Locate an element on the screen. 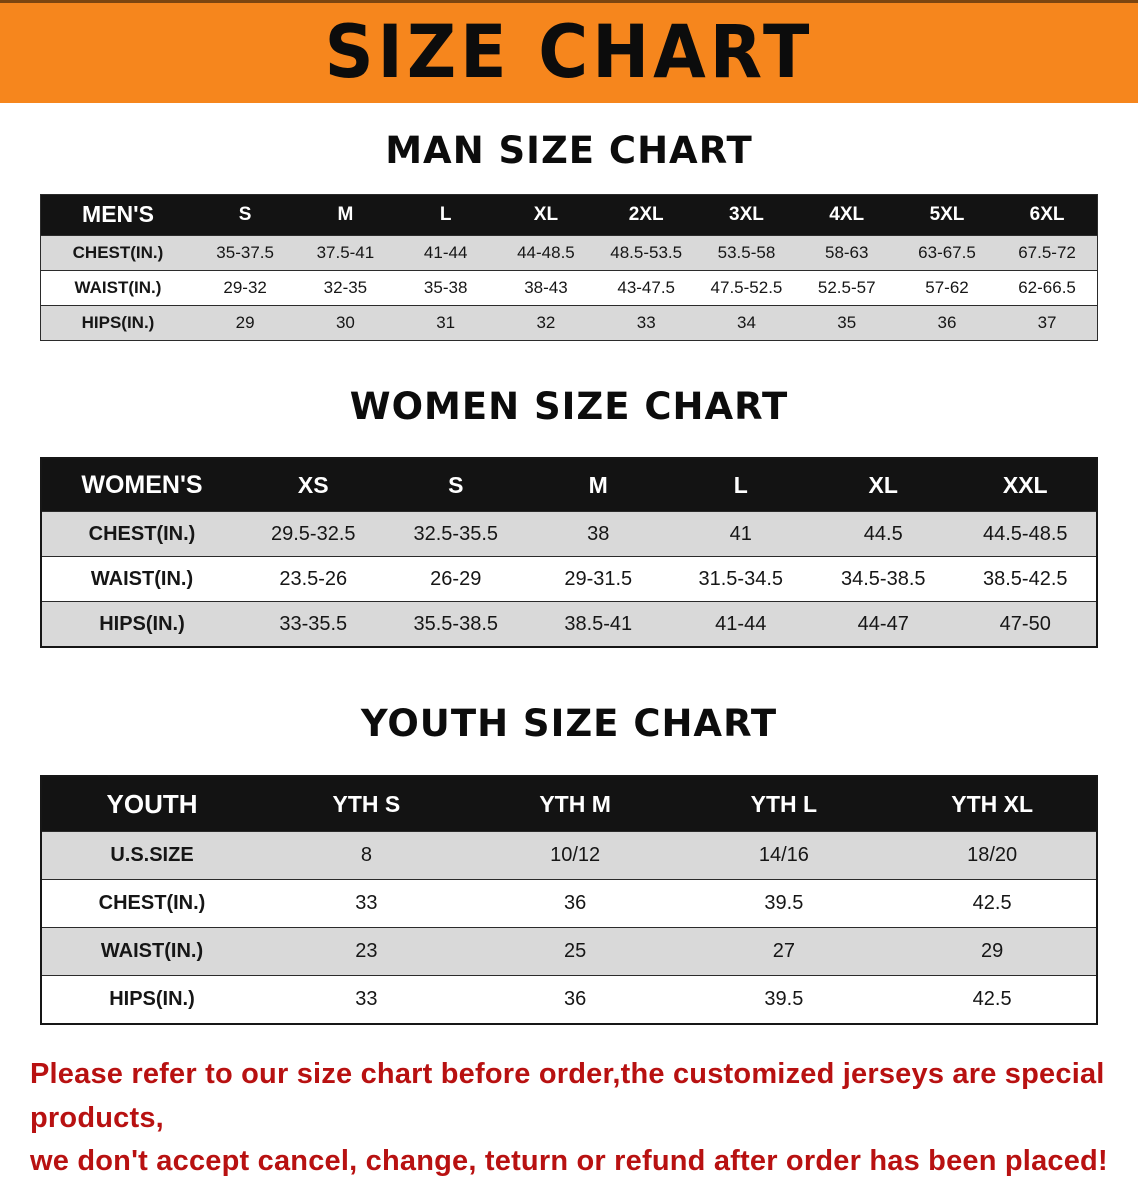 Image resolution: width=1138 pixels, height=1184 pixels. size-value-cell: 48.5-53.5 is located at coordinates (646, 252).